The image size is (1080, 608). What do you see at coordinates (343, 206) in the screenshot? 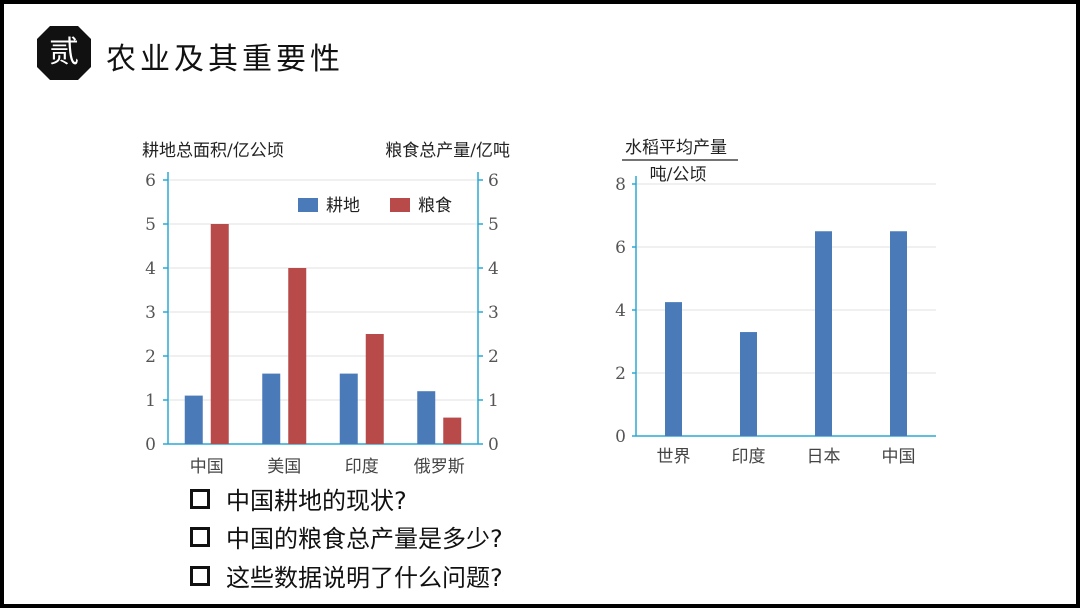
I see `legend-label: 耕地` at bounding box center [343, 206].